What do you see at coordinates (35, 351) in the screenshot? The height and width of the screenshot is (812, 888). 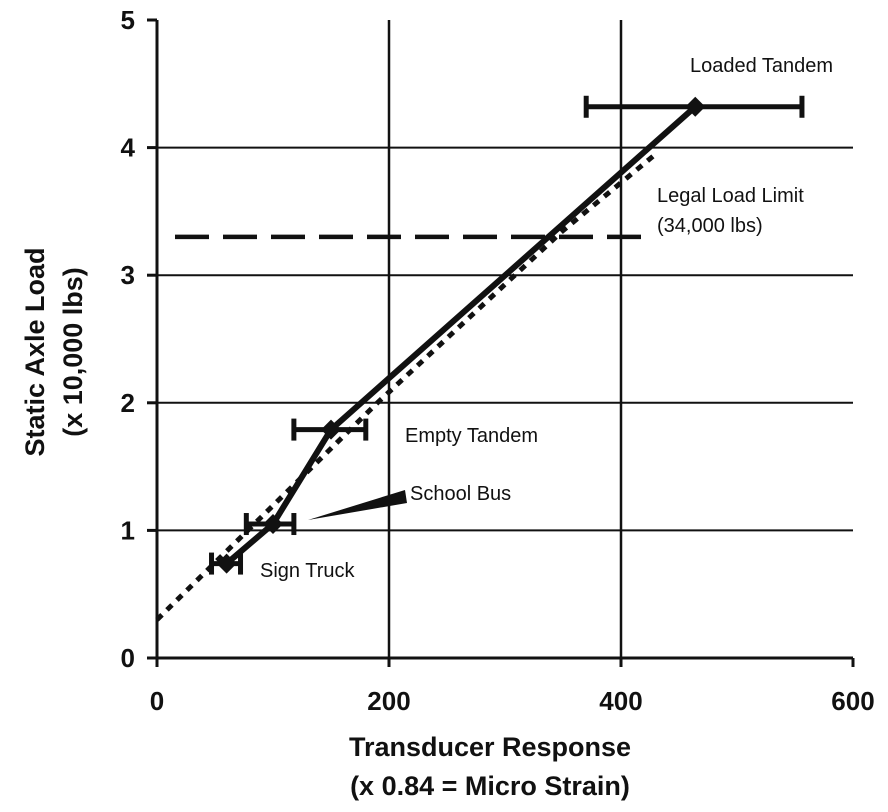 I see `y-axis-title-line1: Static Axle Load` at bounding box center [35, 351].